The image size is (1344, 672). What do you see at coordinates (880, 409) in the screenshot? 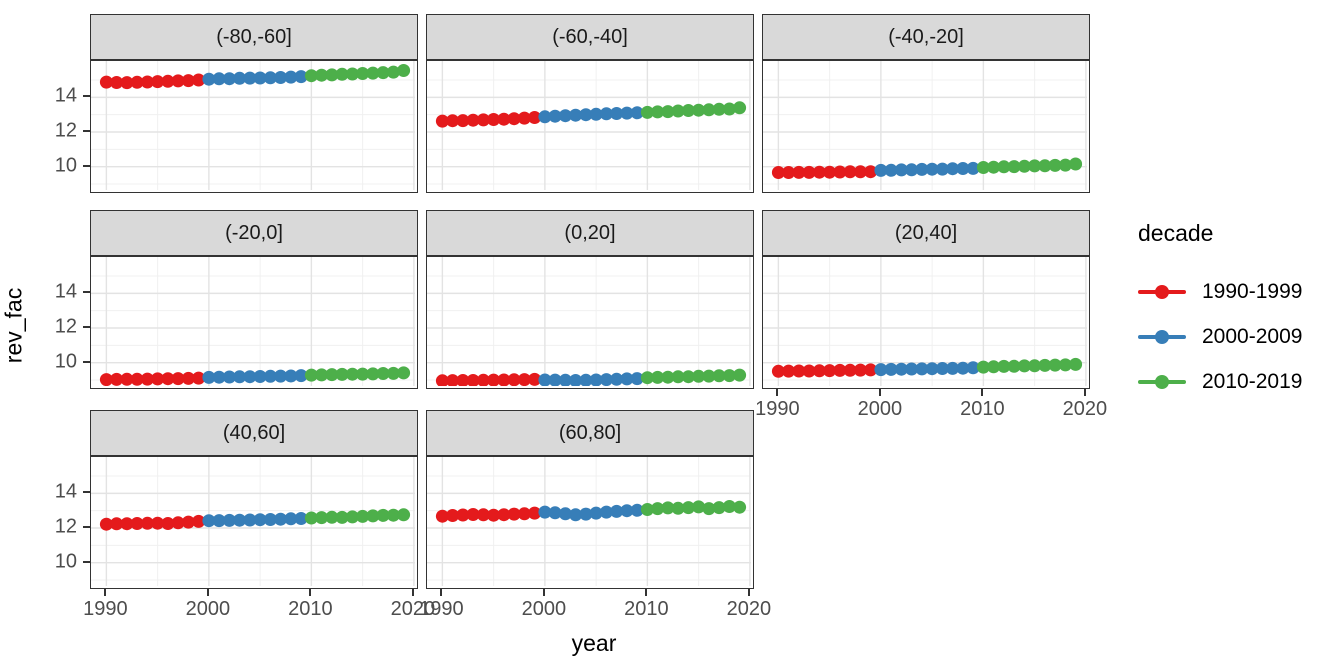
I see `x-tick-label: 2000` at bounding box center [880, 409].